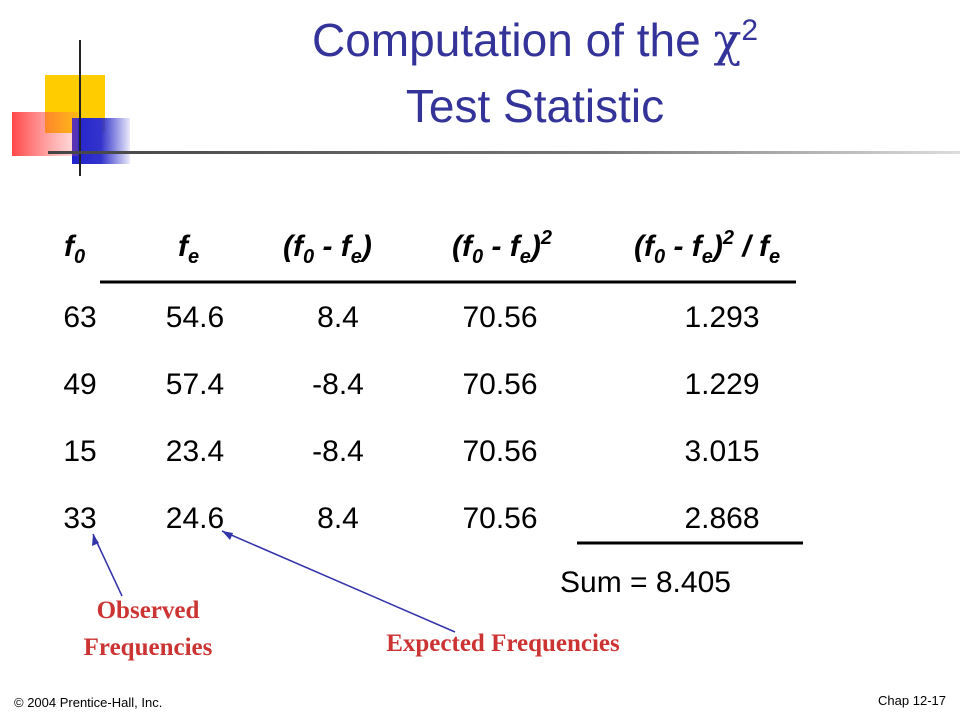  I want to click on title-text: Computation of the, so click(512, 40).